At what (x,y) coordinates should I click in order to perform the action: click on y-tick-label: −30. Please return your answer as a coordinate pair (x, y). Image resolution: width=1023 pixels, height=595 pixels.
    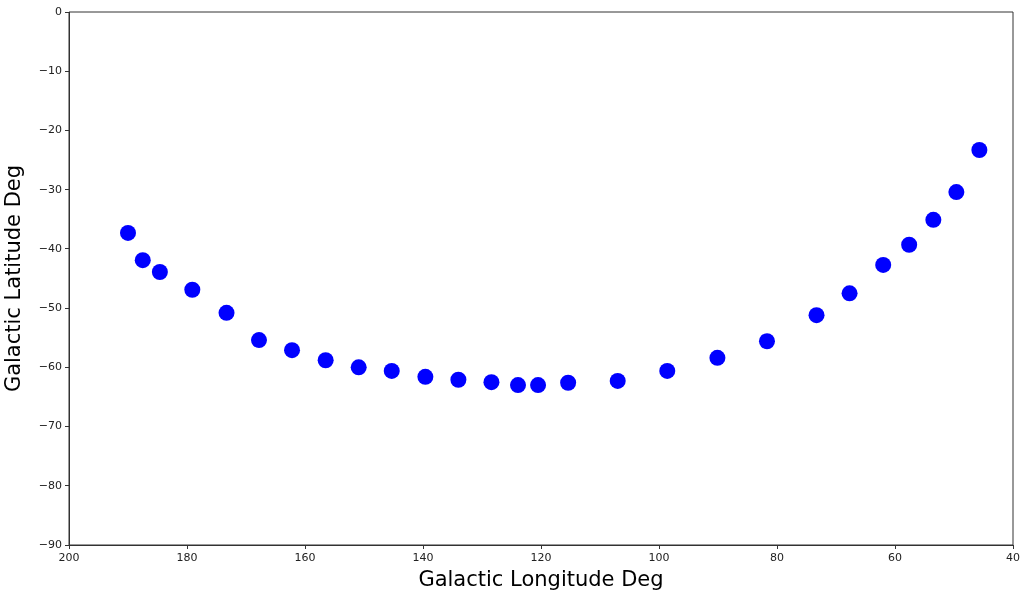
    Looking at the image, I should click on (50, 189).